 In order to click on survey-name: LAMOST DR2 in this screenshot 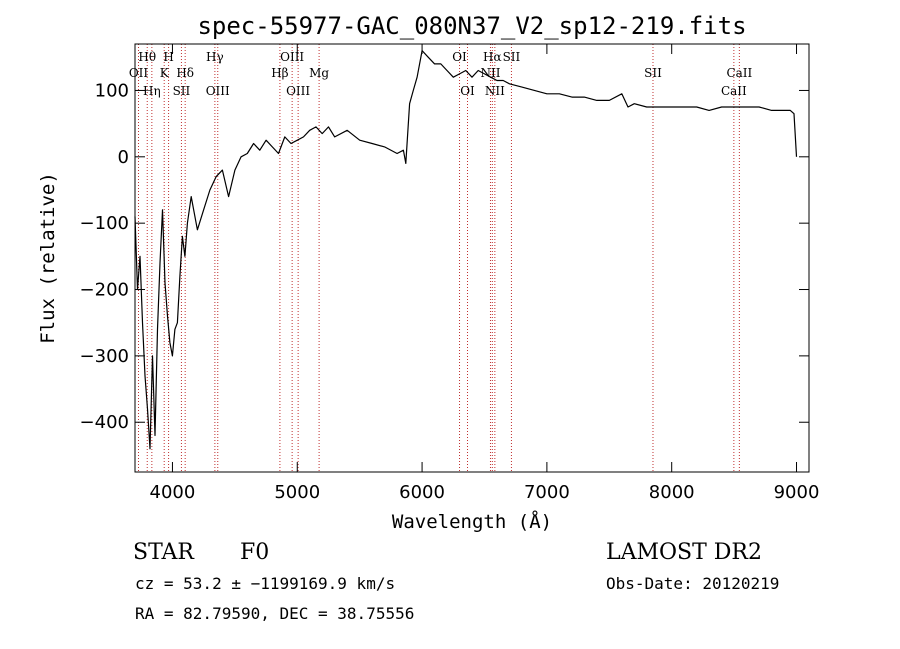, I will do `click(684, 552)`.